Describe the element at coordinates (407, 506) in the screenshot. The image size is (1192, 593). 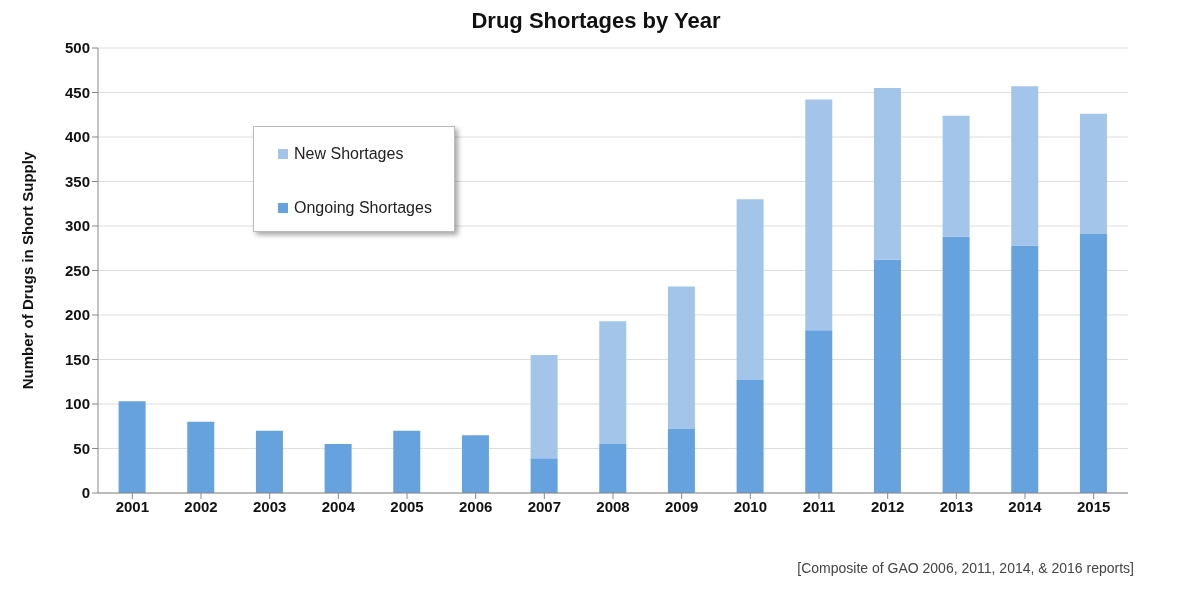
I see `x-tick-label: 2005` at that location.